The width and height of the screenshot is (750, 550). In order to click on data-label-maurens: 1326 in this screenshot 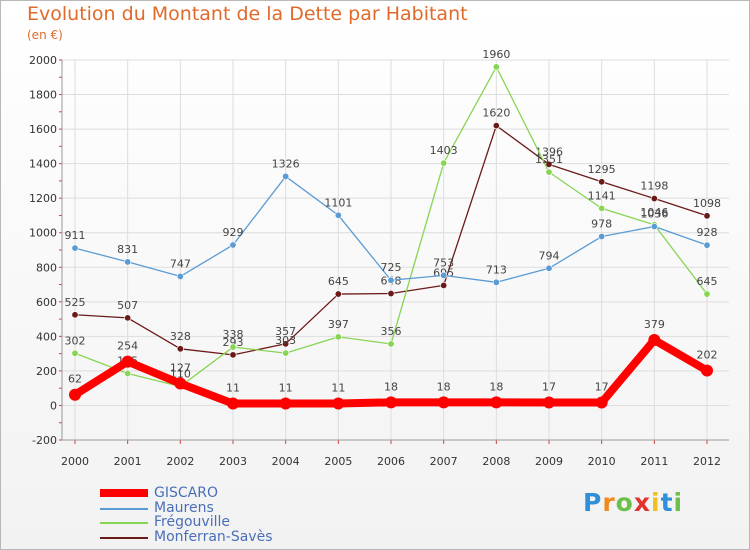, I will do `click(286, 163)`.